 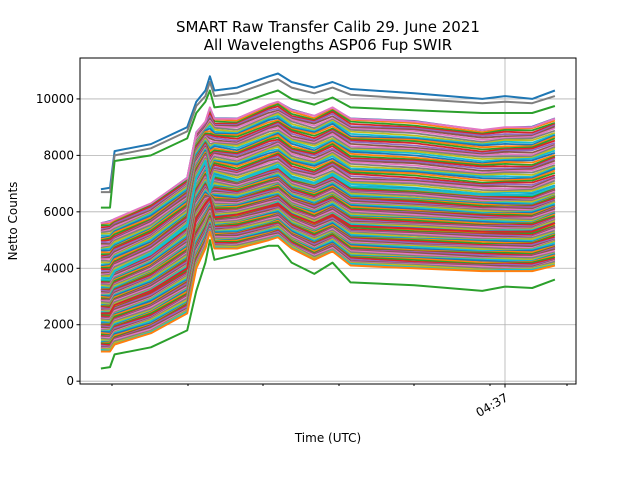 I want to click on y-tick-label: 2000, so click(x=58, y=325).